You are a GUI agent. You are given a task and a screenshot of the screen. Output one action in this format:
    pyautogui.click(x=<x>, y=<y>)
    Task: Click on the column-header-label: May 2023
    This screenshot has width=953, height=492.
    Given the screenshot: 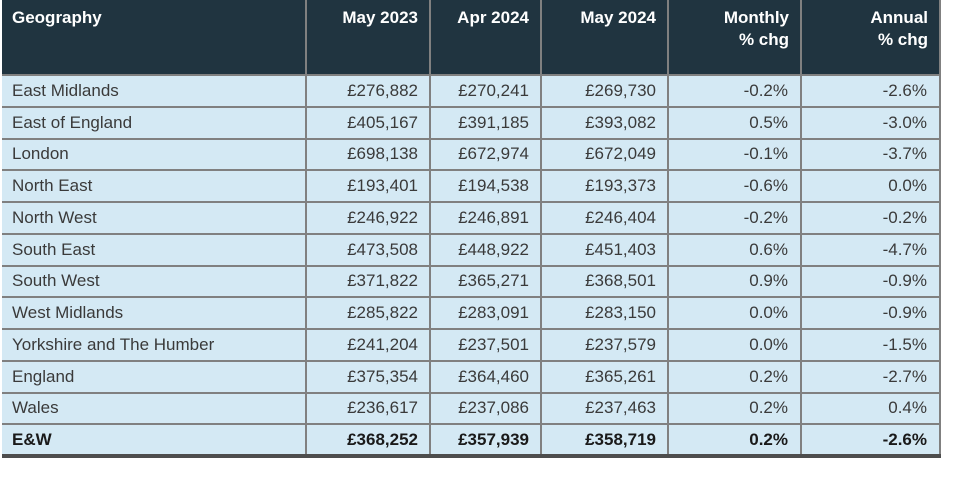 What is the action you would take?
    pyautogui.click(x=380, y=17)
    